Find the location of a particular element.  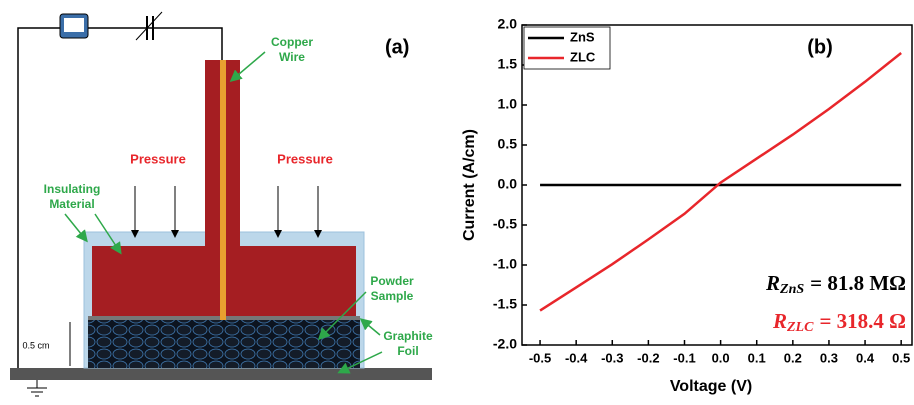

powder is located at coordinates (224, 344).